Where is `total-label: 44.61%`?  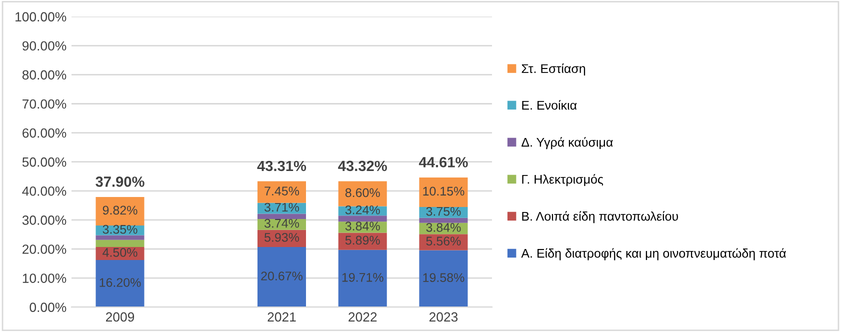
total-label: 44.61% is located at coordinates (443, 162).